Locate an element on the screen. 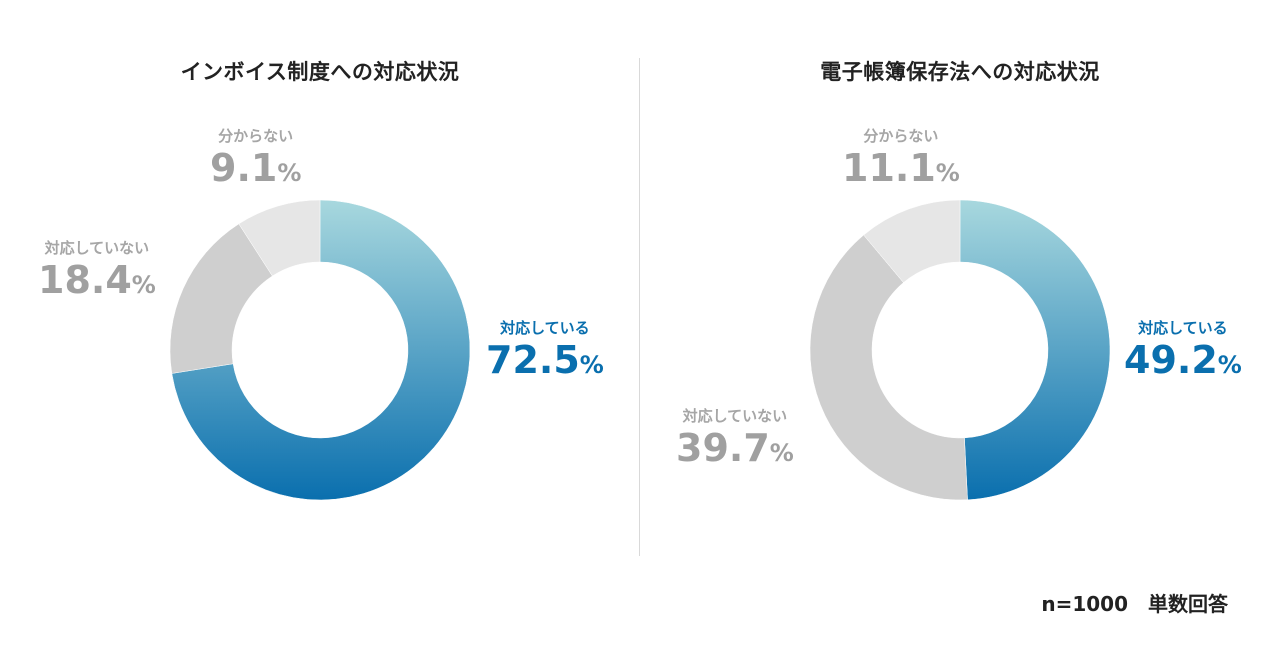  chart-title: 電子帳簿保存法への対応状況 is located at coordinates (960, 72).